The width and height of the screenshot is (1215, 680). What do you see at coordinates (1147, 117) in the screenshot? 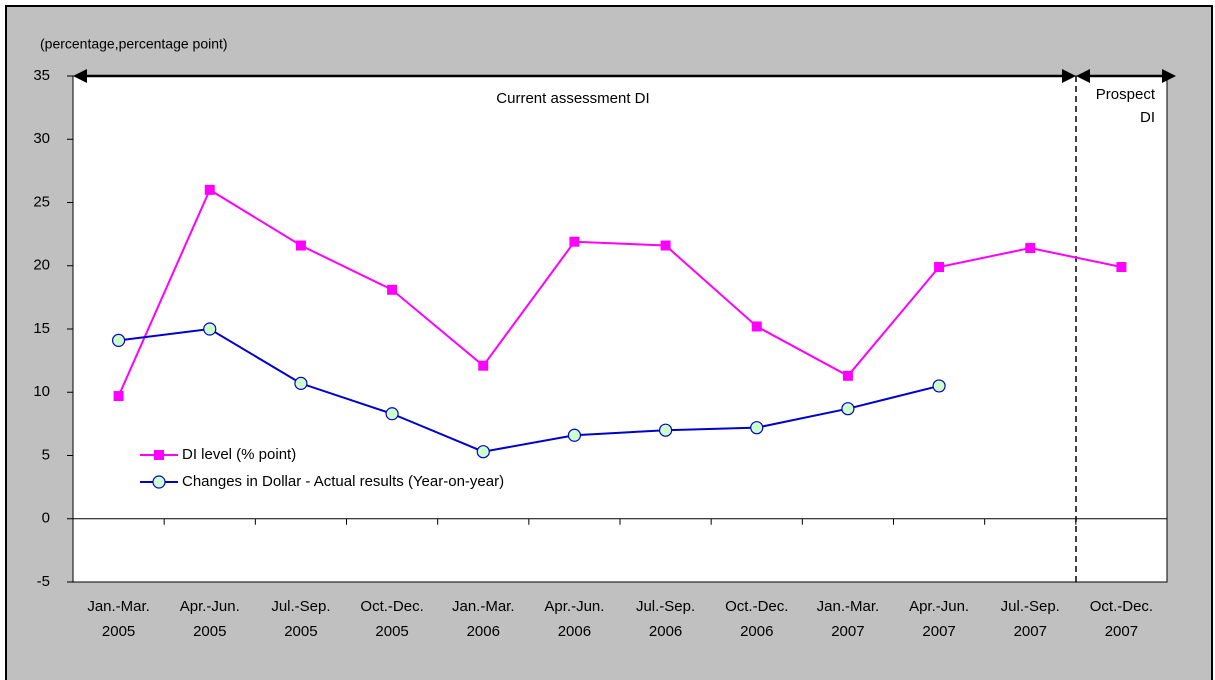
I see `annotation: DI` at bounding box center [1147, 117].